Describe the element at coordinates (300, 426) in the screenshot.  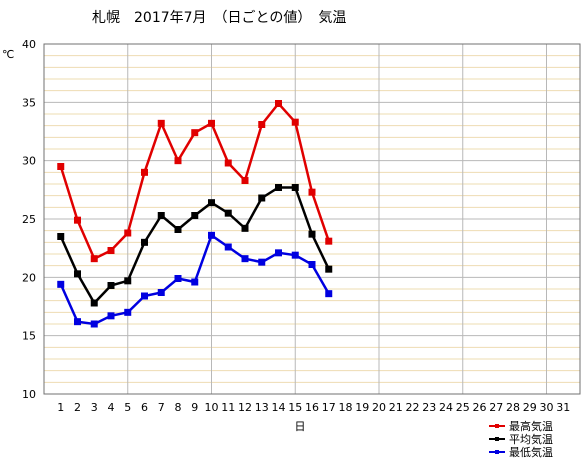
I see `x-axis-label: 日` at that location.